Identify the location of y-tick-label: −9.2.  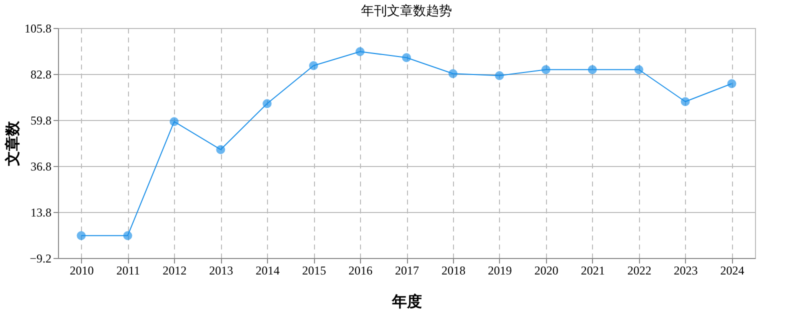
(41, 259).